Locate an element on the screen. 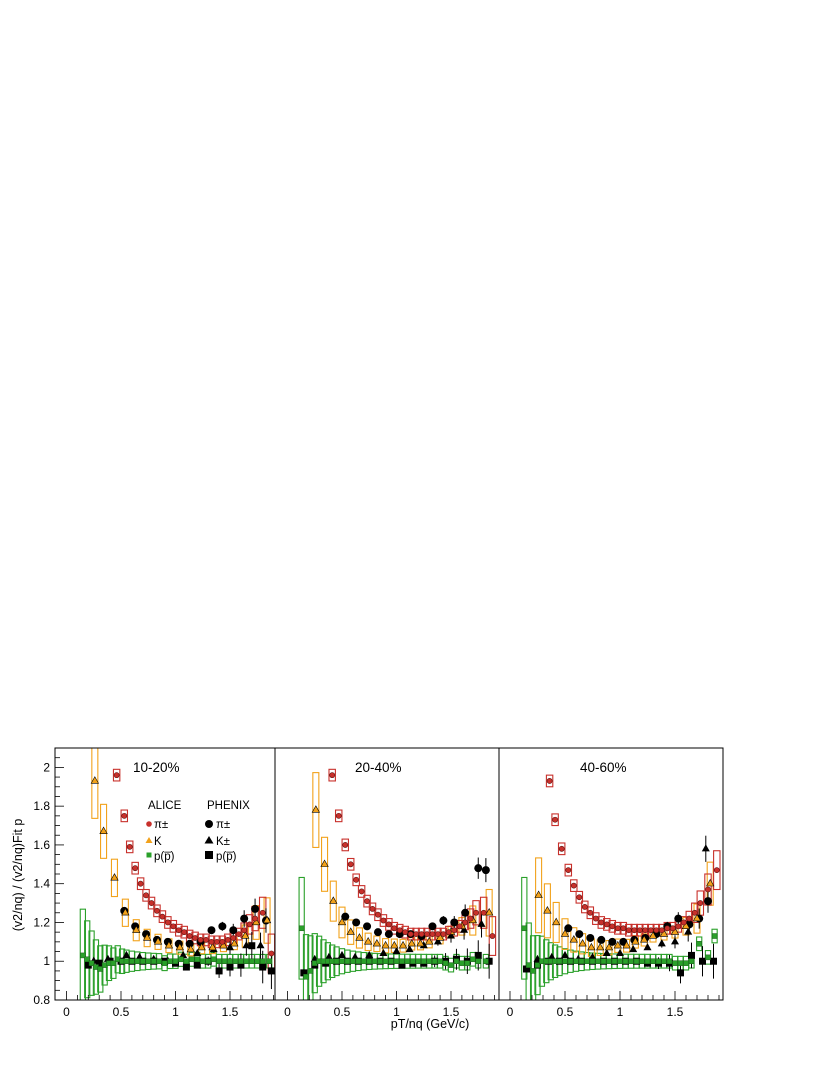  x-tick-label: 0 is located at coordinates (510, 1012).